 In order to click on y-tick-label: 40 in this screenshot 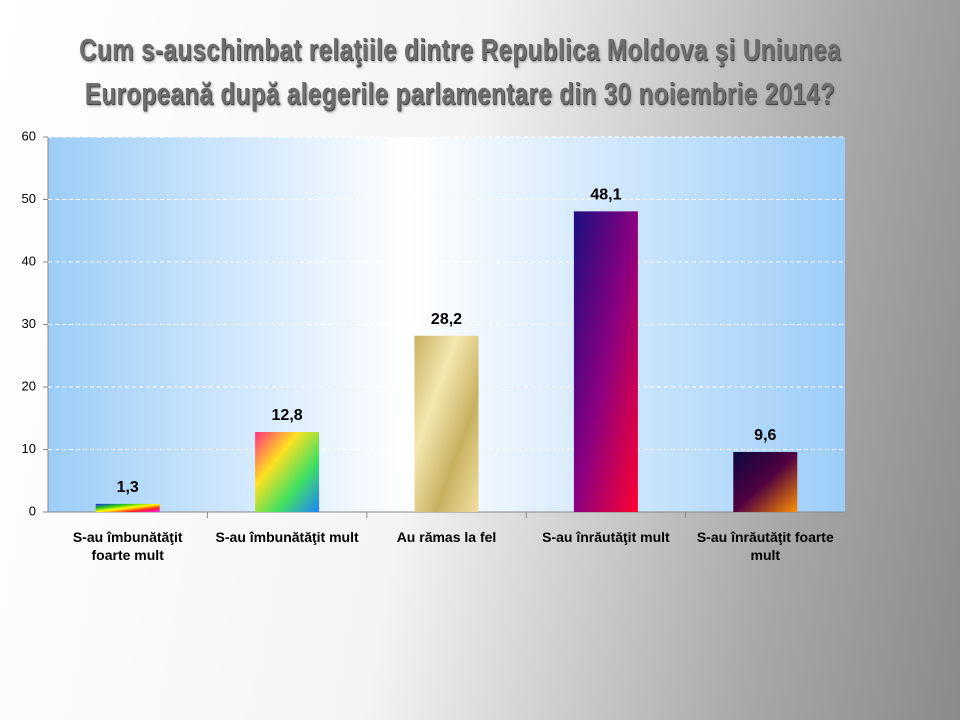, I will do `click(29, 260)`.